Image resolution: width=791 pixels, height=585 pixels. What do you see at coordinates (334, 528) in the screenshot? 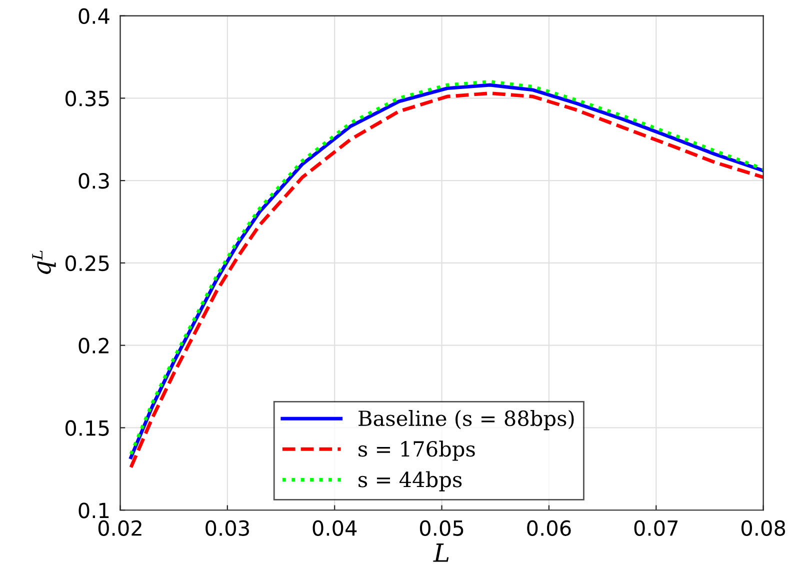
I see `x-tick-label: 0.04` at bounding box center [334, 528].